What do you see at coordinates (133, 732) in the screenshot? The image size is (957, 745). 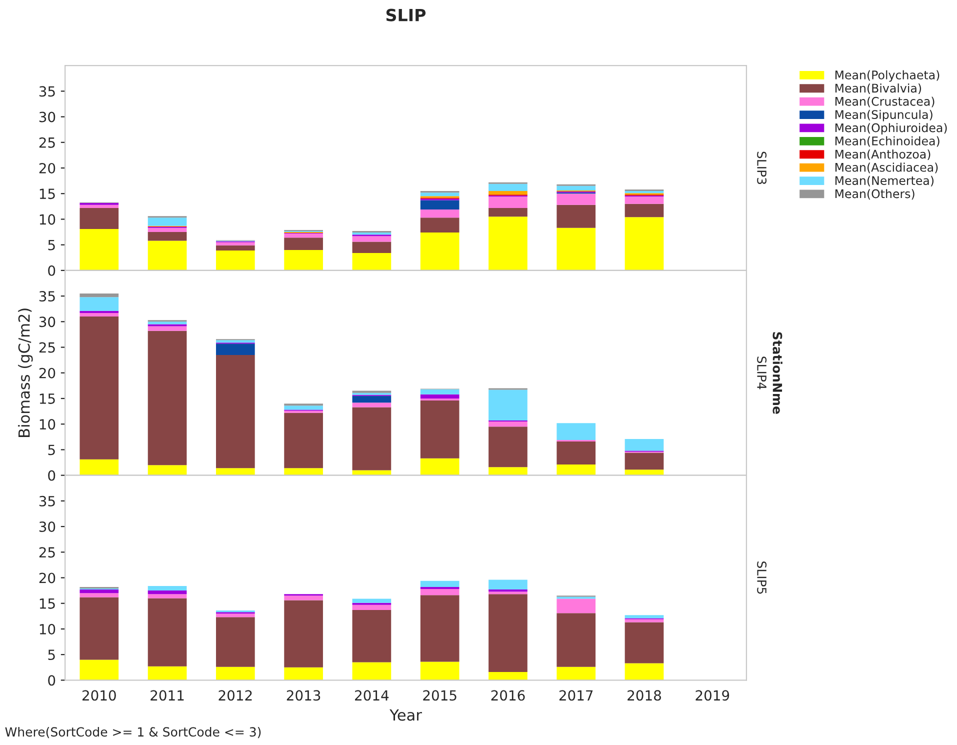 I see `text: Where(SortCode >= 1 & SortCode <= 3)` at bounding box center [133, 732].